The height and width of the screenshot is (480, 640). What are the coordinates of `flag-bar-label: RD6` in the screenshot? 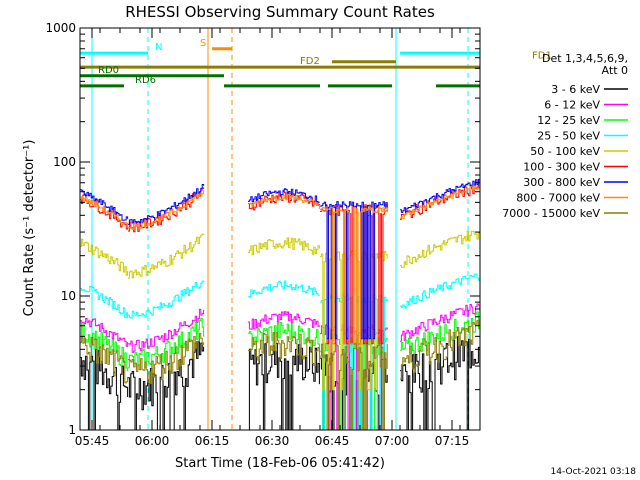 It's located at (145, 80).